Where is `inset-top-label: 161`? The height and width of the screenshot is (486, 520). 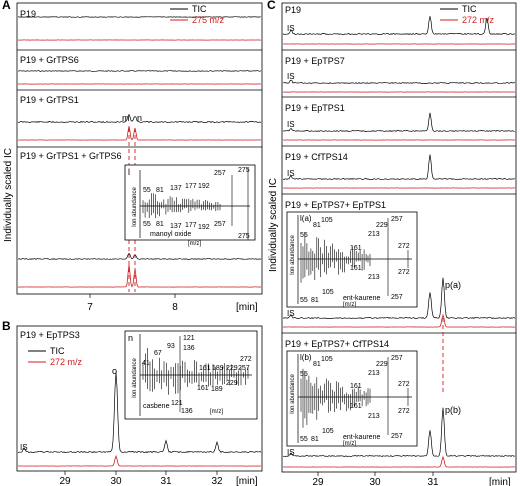 inset-top-label: 161 is located at coordinates (205, 368).